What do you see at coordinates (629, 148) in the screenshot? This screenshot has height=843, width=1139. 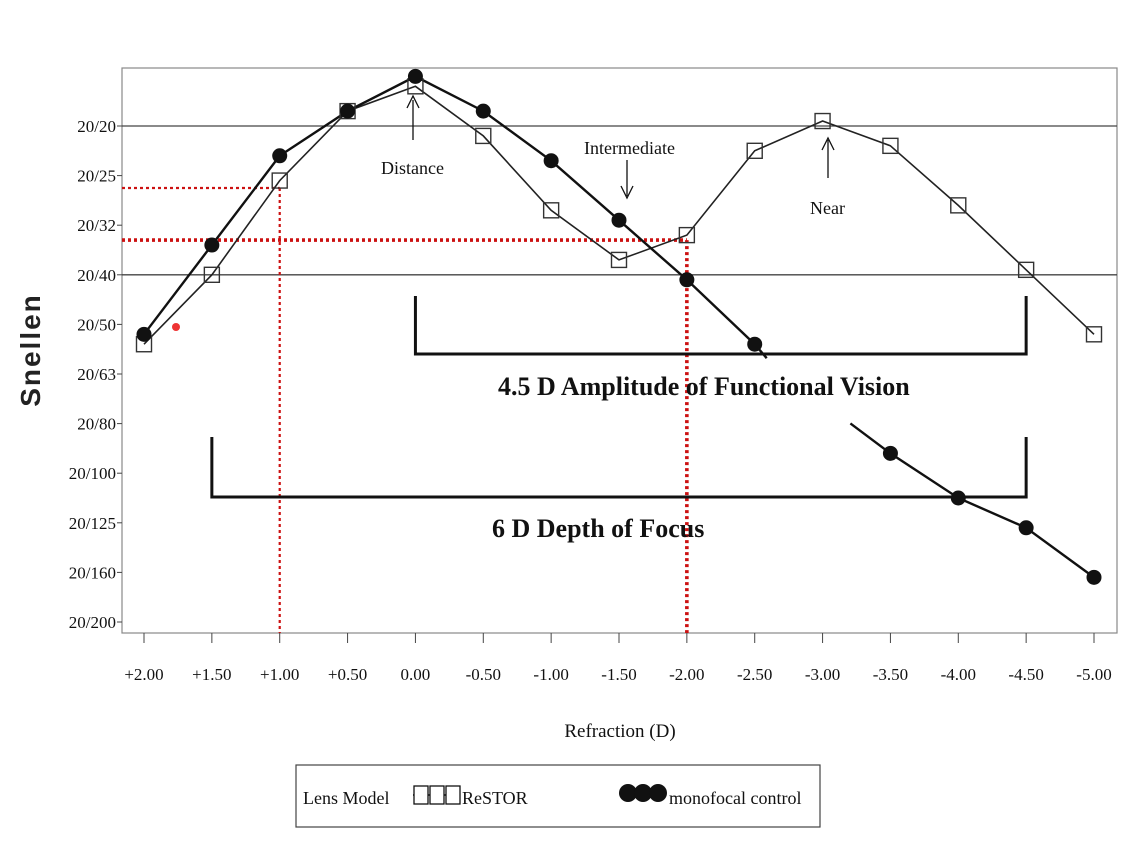 I see `intermediate-label: Intermediate` at bounding box center [629, 148].